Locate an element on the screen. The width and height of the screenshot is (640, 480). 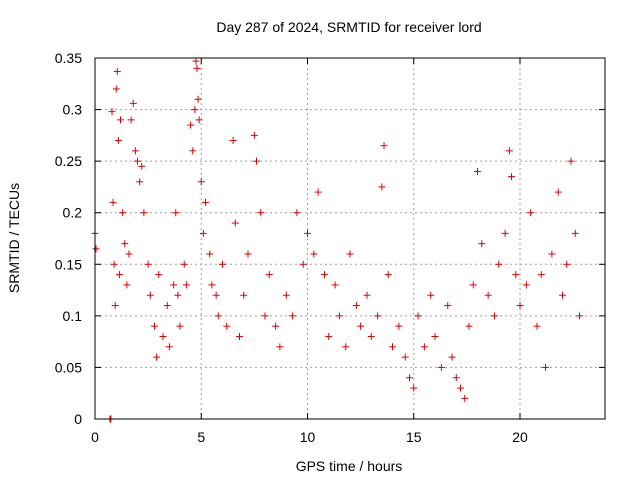
x-tick-label: 10 is located at coordinates (308, 437).